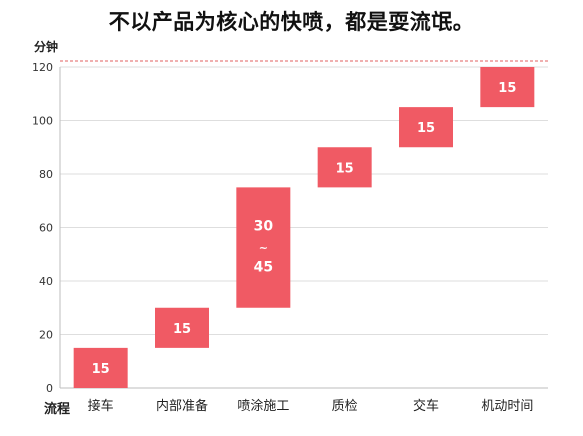 The image size is (583, 436). Describe the element at coordinates (49, 388) in the screenshot. I see `y-tick-label: 0` at that location.